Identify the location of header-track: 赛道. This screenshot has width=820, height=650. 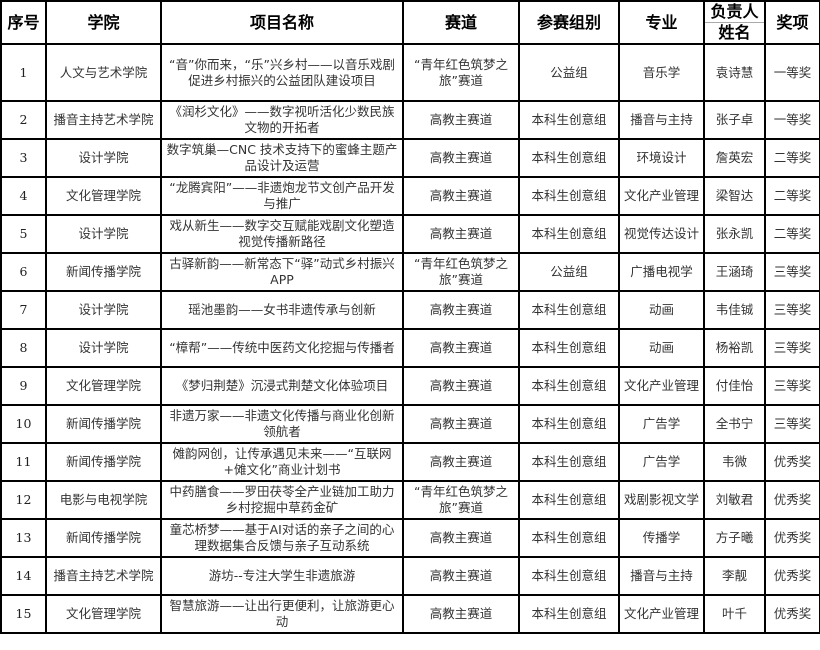
(461, 22).